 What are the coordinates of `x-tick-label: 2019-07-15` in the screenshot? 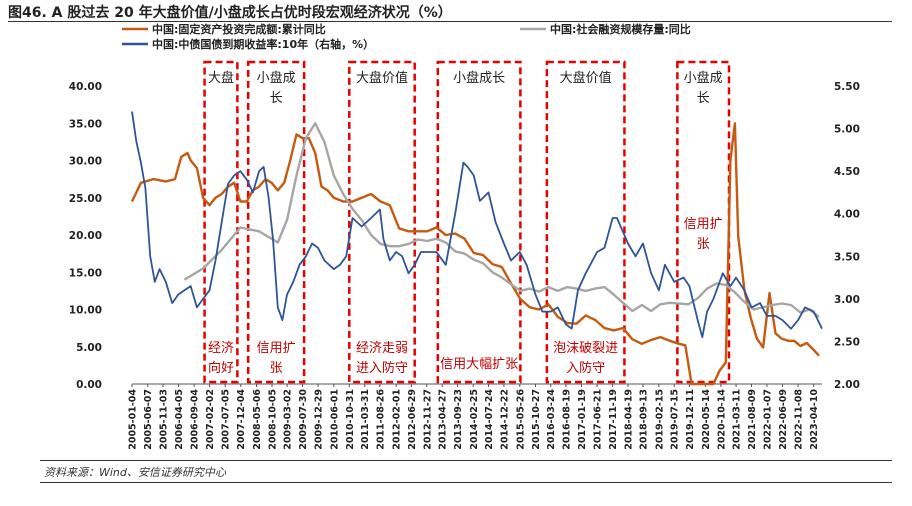 It's located at (675, 419).